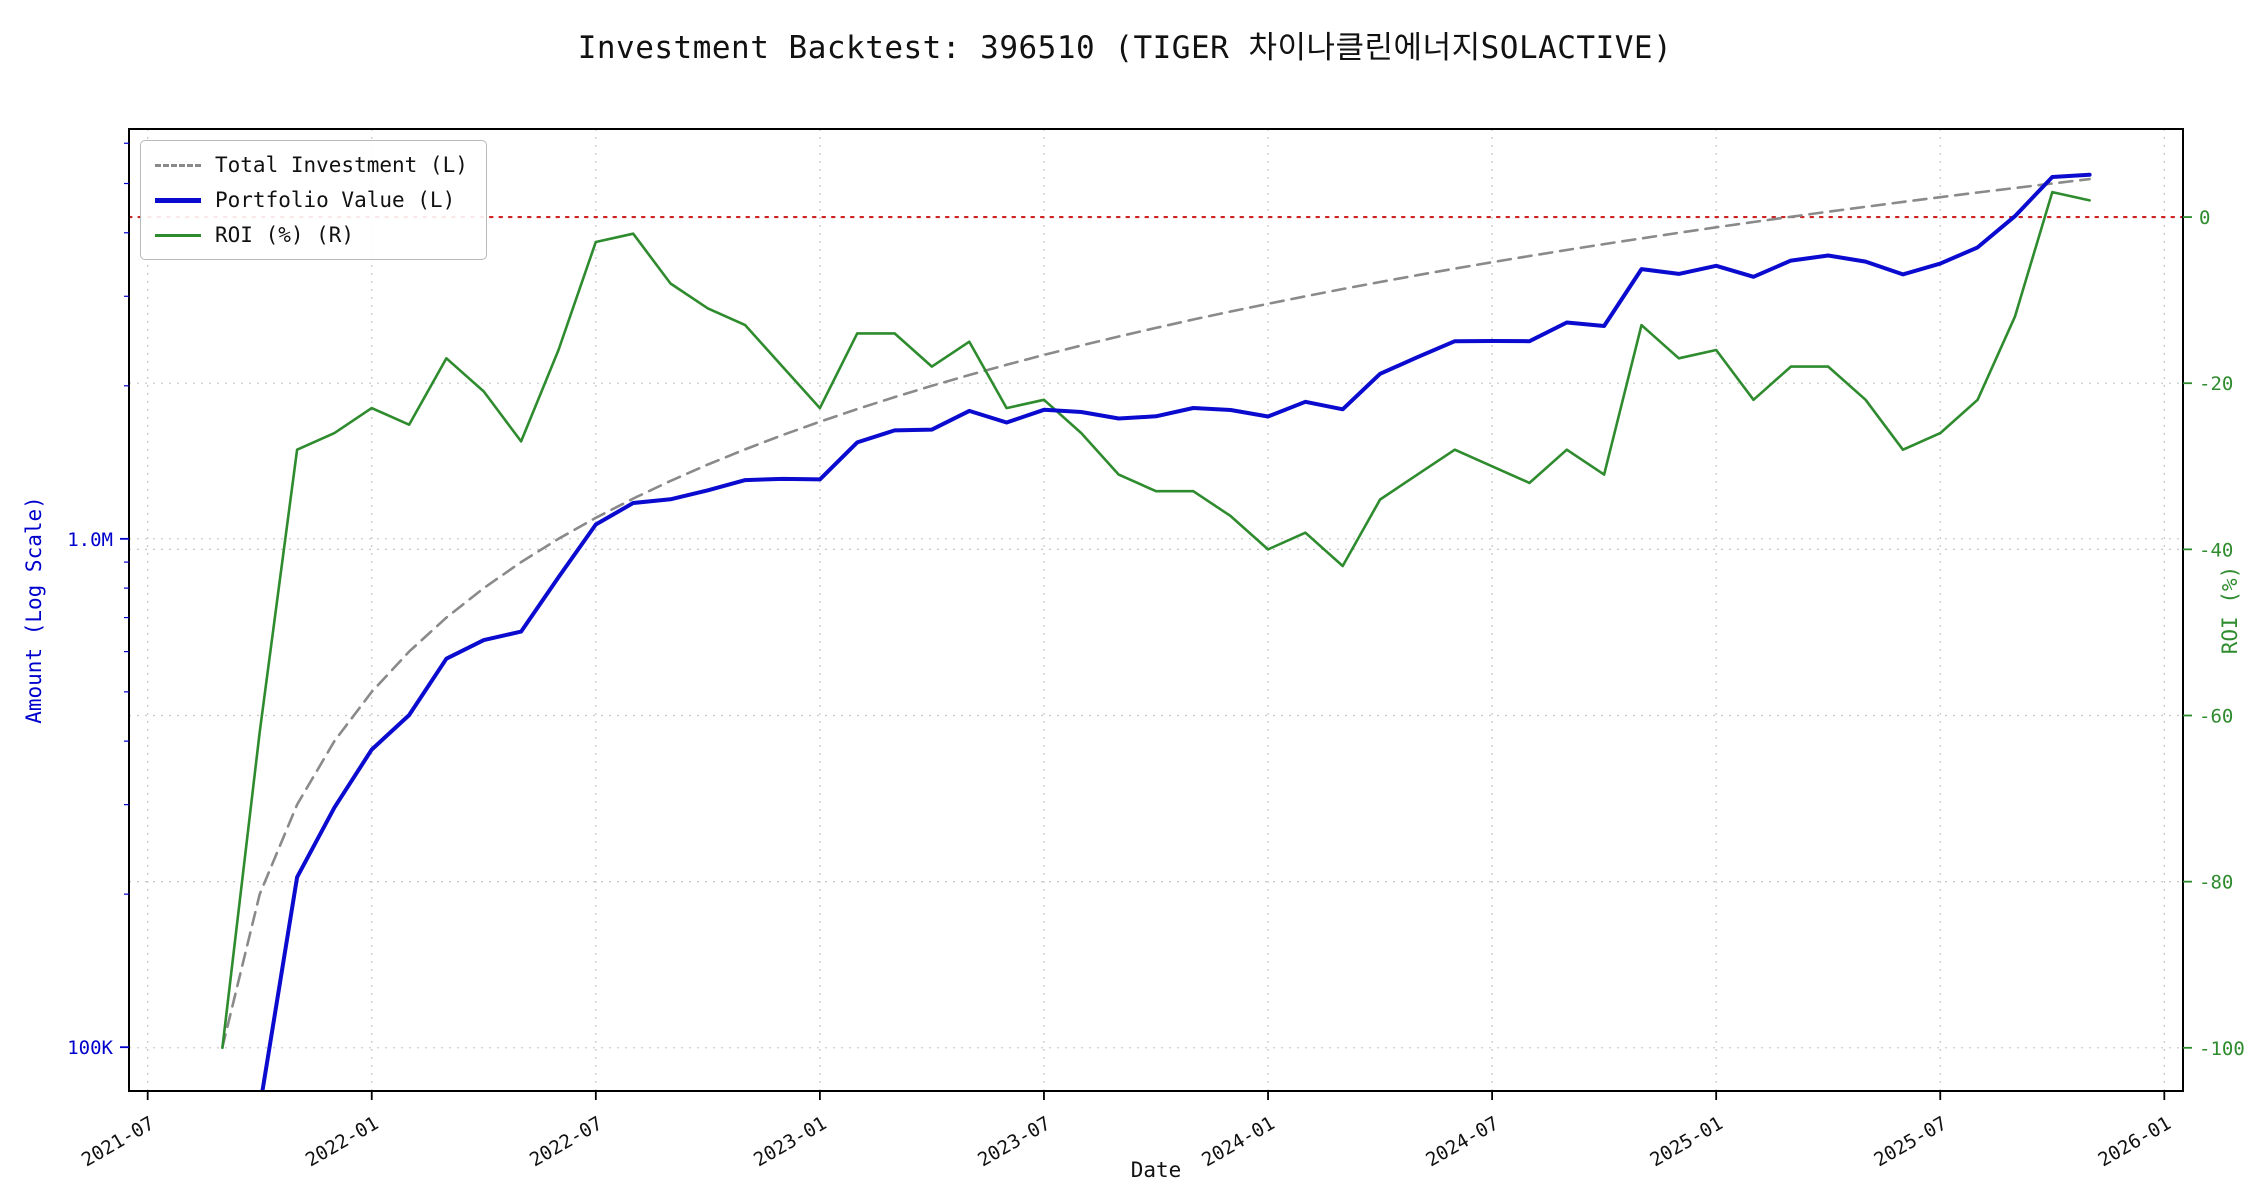 The width and height of the screenshot is (2250, 1200). Describe the element at coordinates (335, 200) in the screenshot. I see `legend-label: Portfolio Value (L)` at that location.